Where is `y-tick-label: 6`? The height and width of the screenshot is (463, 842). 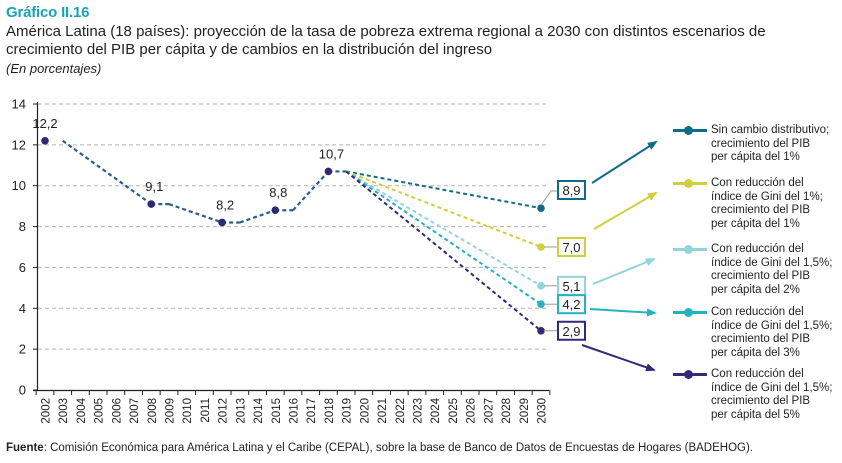 y-tick-label: 6 is located at coordinates (22, 267).